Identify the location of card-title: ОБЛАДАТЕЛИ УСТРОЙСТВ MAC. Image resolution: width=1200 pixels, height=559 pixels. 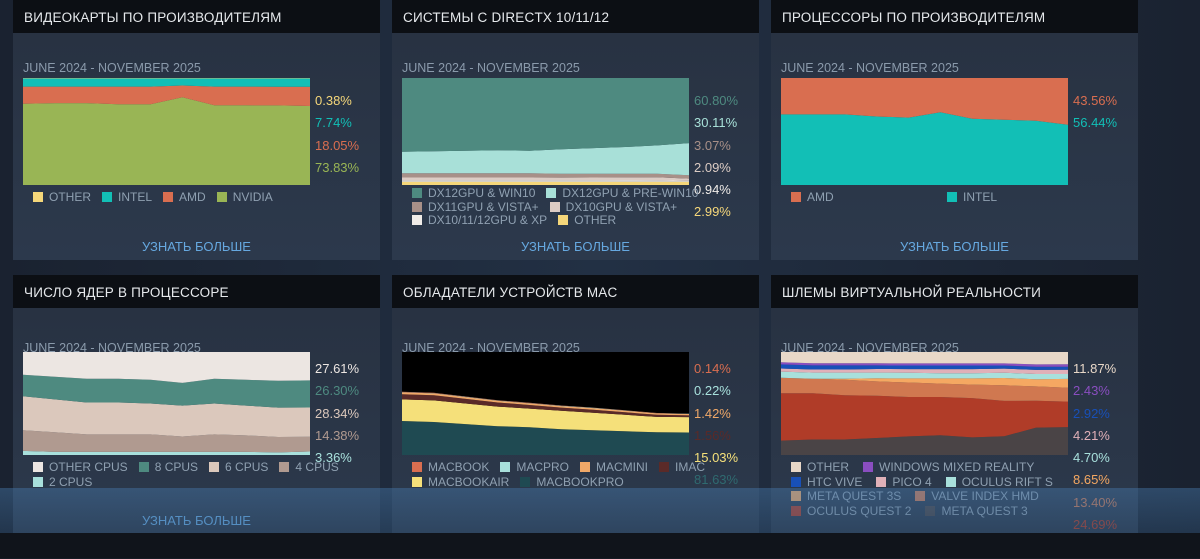
(575, 291).